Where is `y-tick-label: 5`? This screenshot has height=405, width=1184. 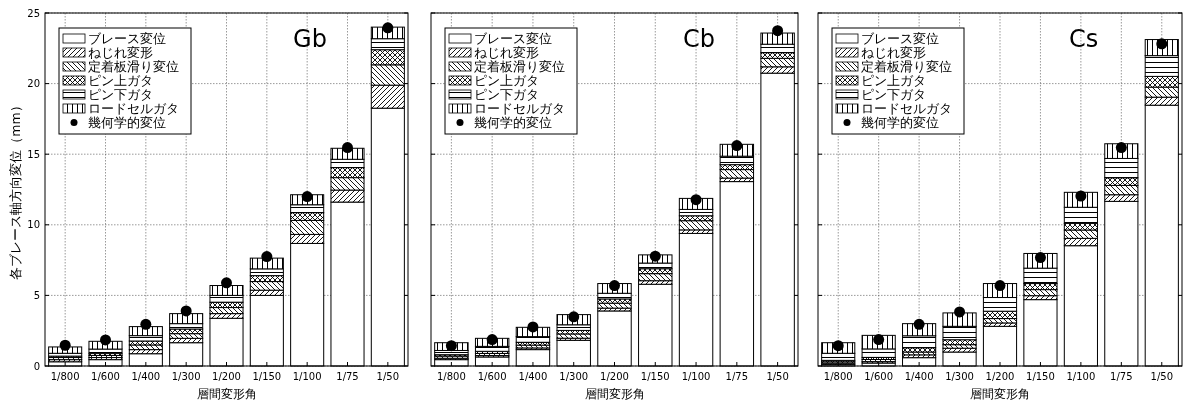
y-tick-label: 5 is located at coordinates (36, 295).